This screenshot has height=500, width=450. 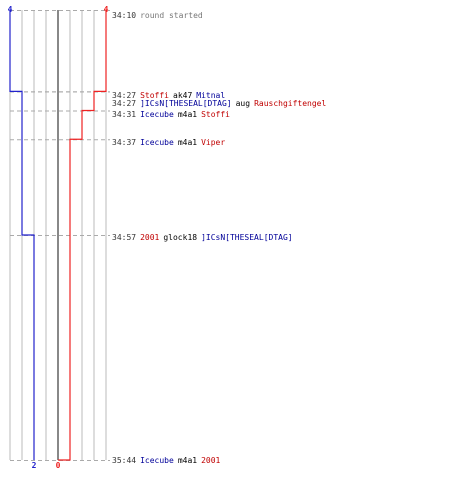 What do you see at coordinates (183, 95) in the screenshot?
I see `event-weapon: ak47` at bounding box center [183, 95].